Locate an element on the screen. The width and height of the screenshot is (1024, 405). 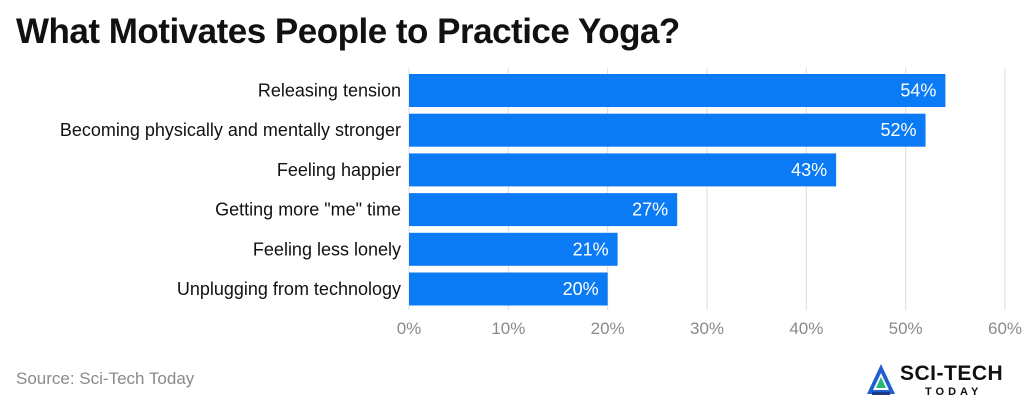
x-tick-label: 50% is located at coordinates (906, 328).